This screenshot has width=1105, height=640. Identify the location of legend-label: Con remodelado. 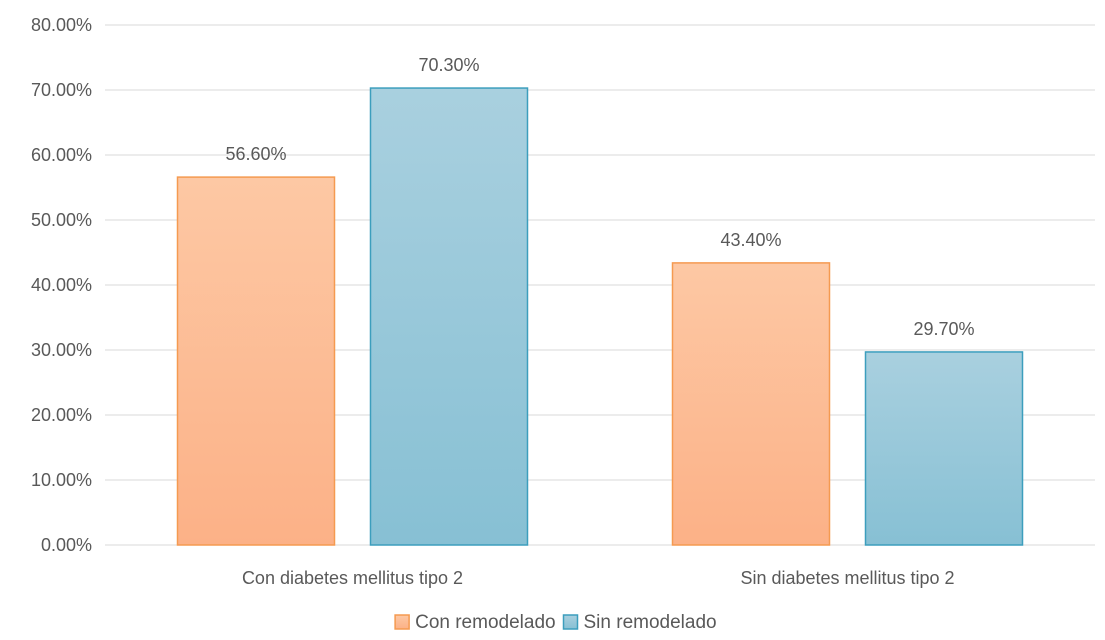
(485, 622).